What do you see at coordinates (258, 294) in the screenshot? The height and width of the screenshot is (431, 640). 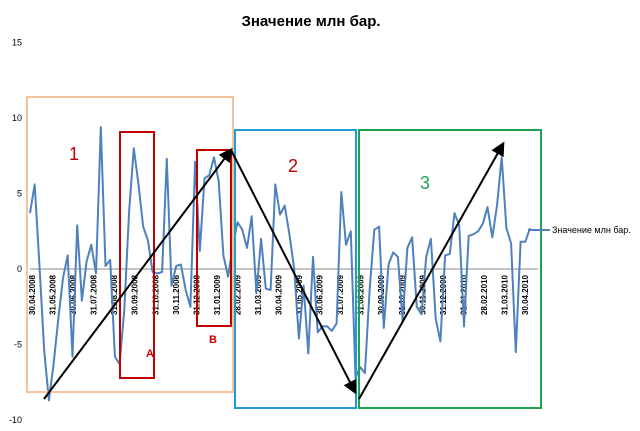 I see `x-tick-label: 31.03.2009` at bounding box center [258, 294].